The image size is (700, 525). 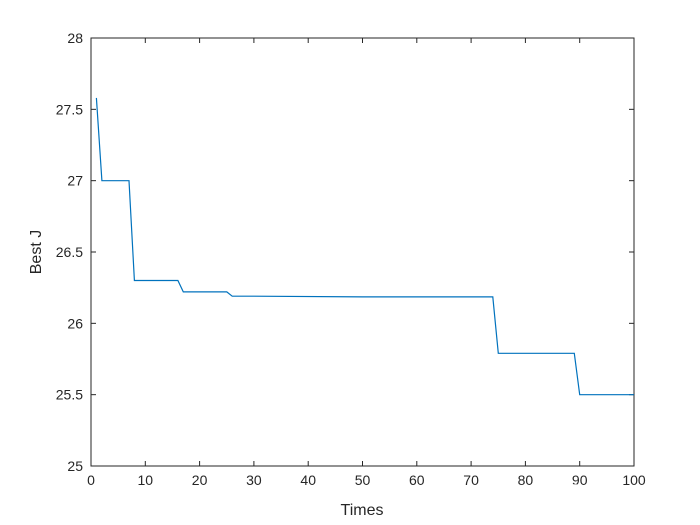 I want to click on watermark: 天天Matlab @稀土掘金技术社区, so click(x=620, y=502).